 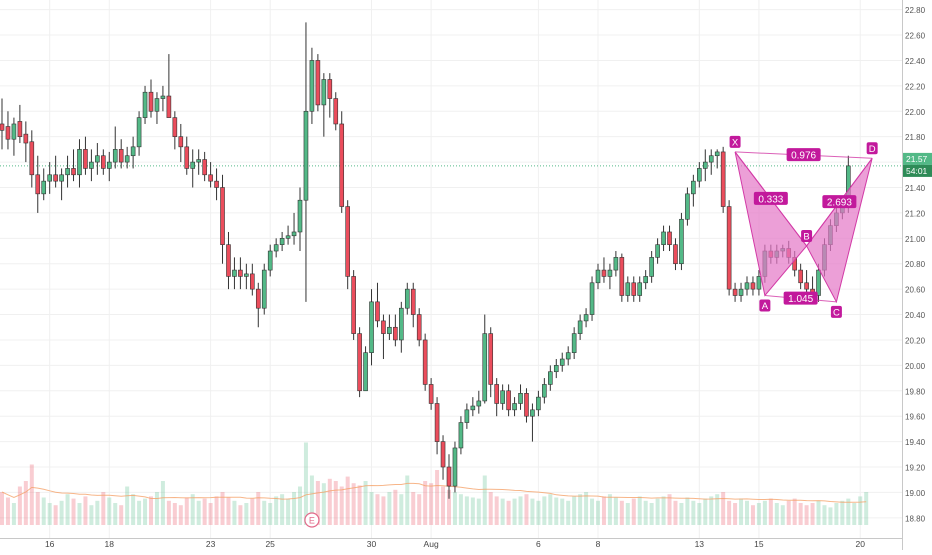 I want to click on y-tick-label: 20.80, so click(x=915, y=264).